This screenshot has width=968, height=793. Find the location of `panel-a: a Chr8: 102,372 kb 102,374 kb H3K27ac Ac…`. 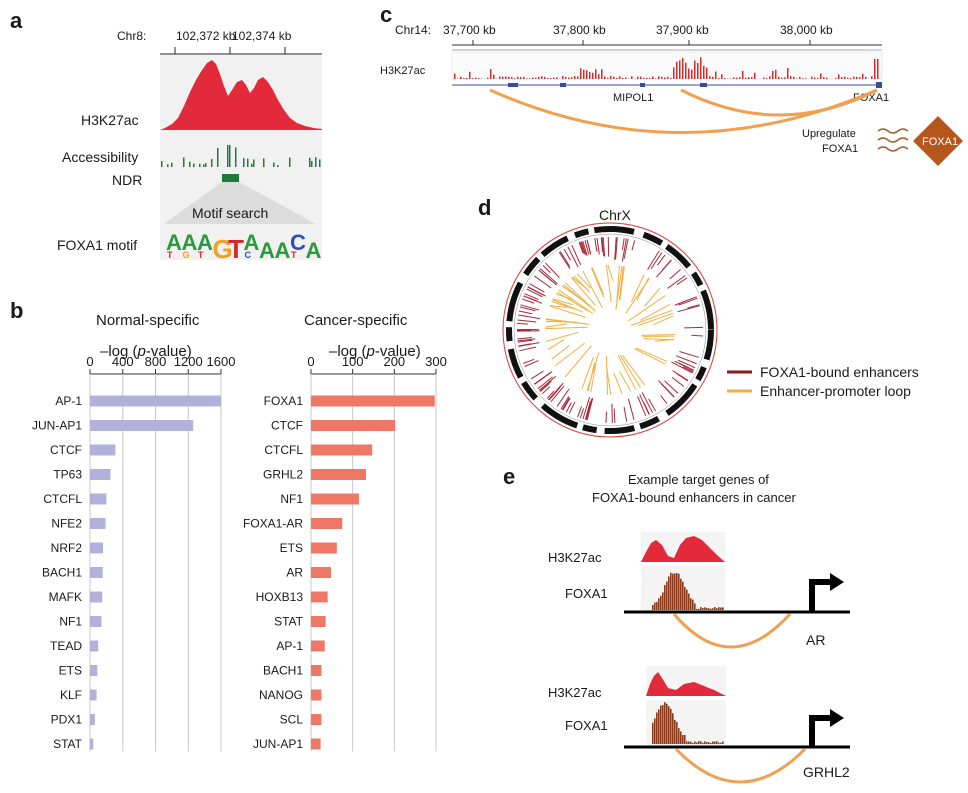

panel-a: a Chr8: 102,372 kb 102,374 kb H3K27ac Ac… is located at coordinates (166, 136).